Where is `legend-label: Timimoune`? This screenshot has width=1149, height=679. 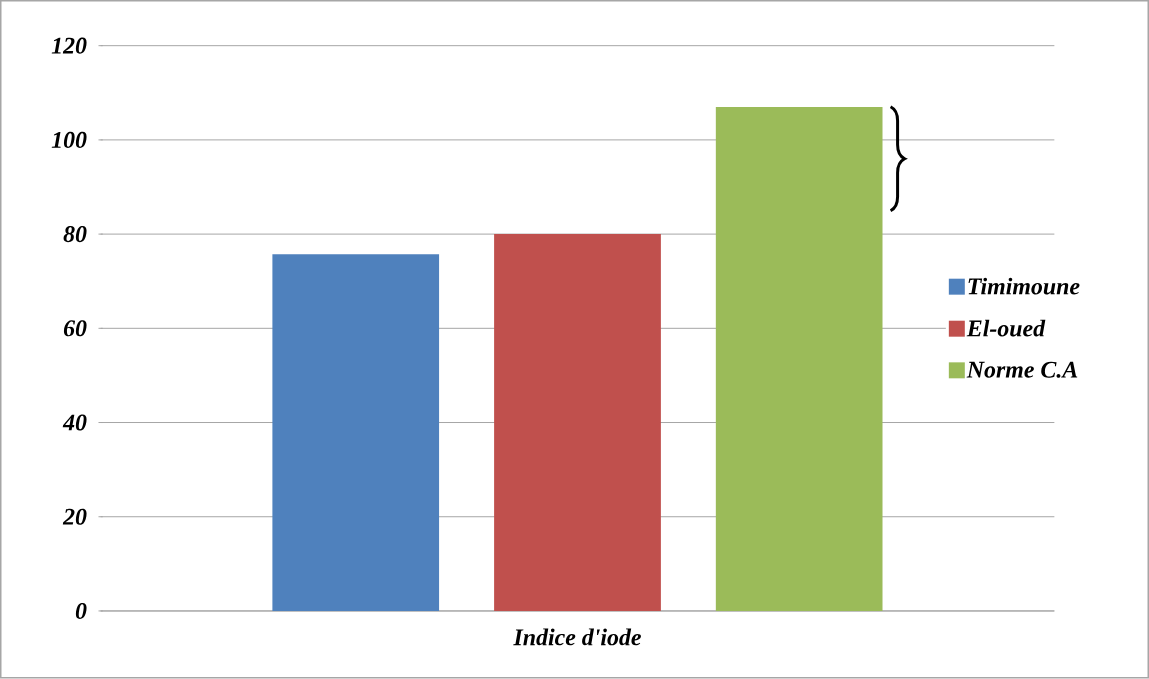
legend-label: Timimoune is located at coordinates (1024, 286).